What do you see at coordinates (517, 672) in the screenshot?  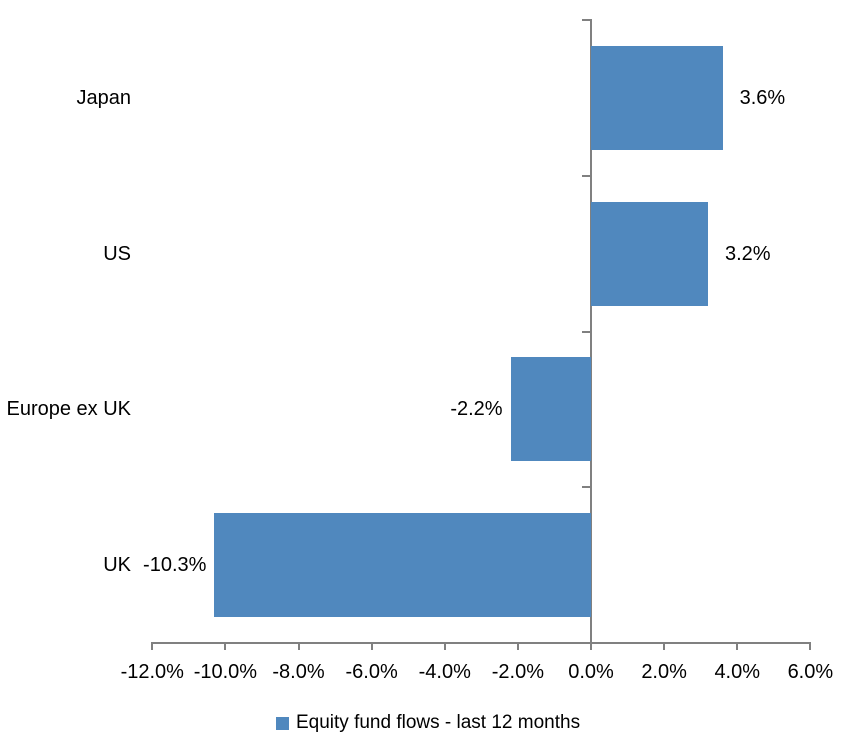 I see `x-tick-label: -2.0%` at bounding box center [517, 672].